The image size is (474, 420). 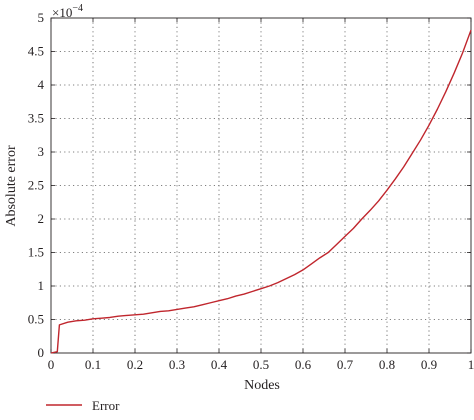 What do you see at coordinates (41, 84) in the screenshot?
I see `y-tick-label: 4` at bounding box center [41, 84].